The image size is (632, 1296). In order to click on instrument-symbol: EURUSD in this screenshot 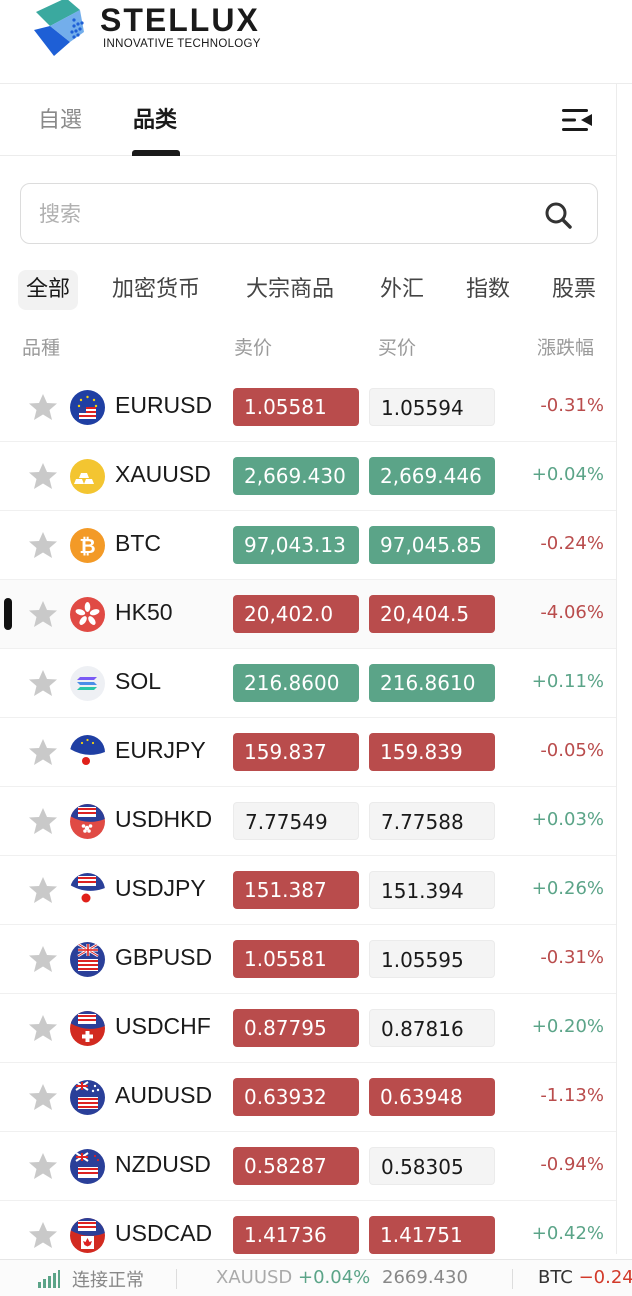, I will do `click(164, 405)`.